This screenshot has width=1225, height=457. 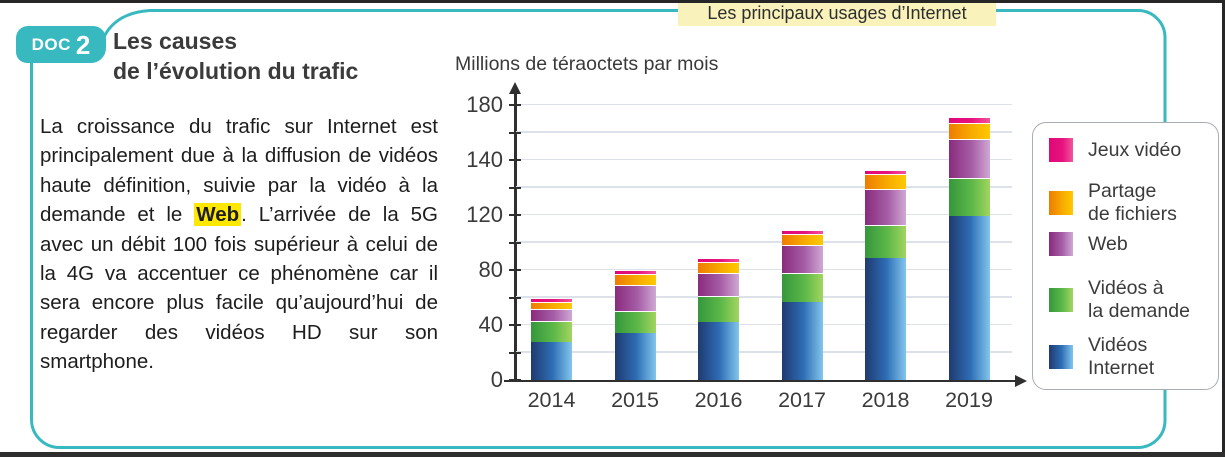 What do you see at coordinates (587, 64) in the screenshot?
I see `y-axis-title: Millions de téraoctets par mois` at bounding box center [587, 64].